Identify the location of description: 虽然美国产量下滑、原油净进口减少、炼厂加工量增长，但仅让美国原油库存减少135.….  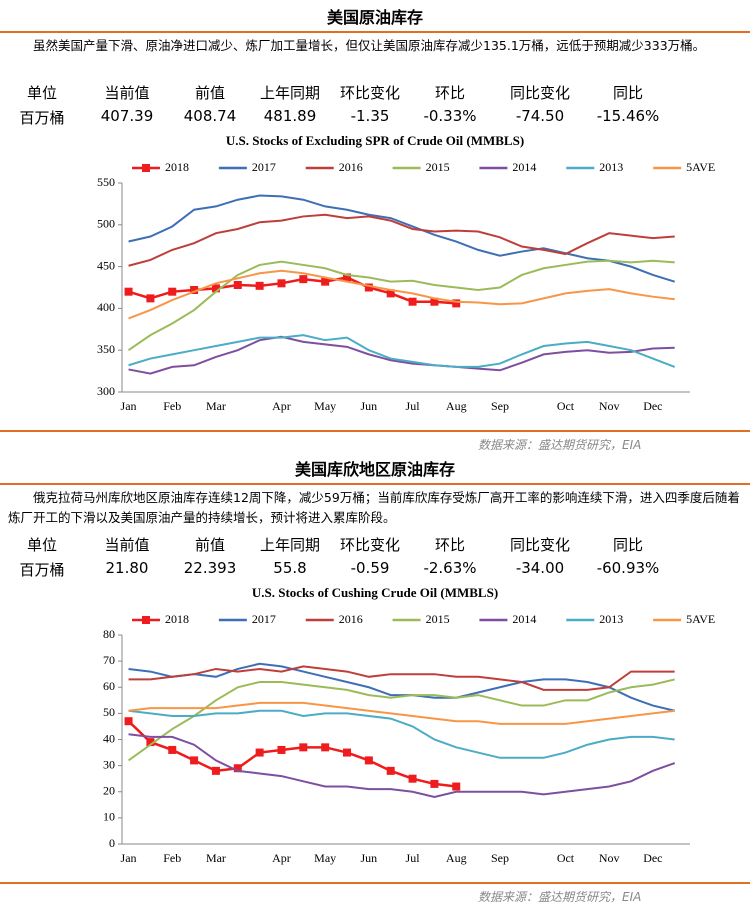
(369, 45).